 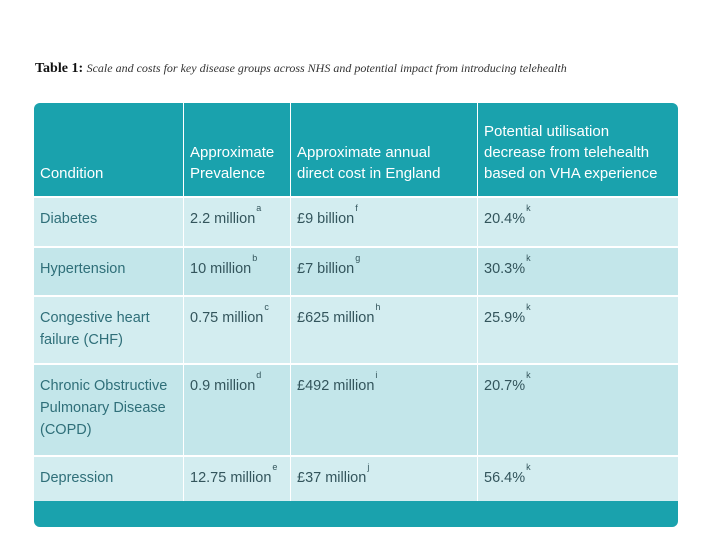 I want to click on cell-prevalence: 10 million b, so click(x=236, y=271).